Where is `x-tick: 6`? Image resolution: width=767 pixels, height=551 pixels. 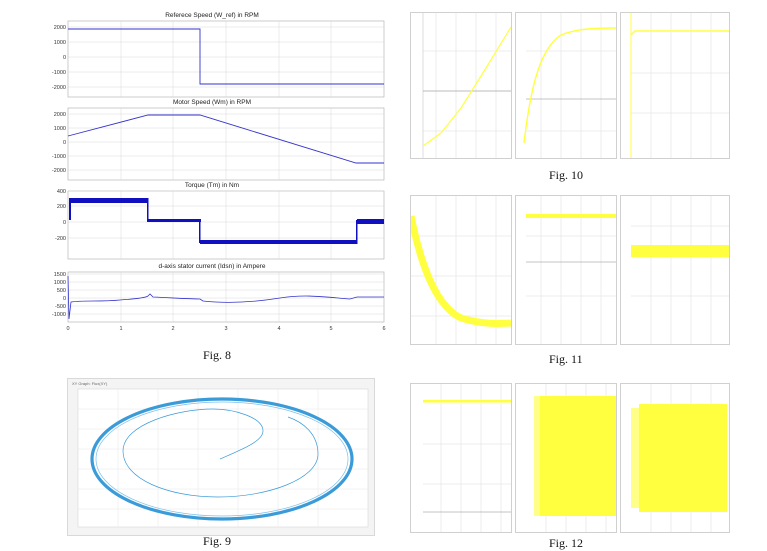
x-tick: 6 is located at coordinates (383, 329).